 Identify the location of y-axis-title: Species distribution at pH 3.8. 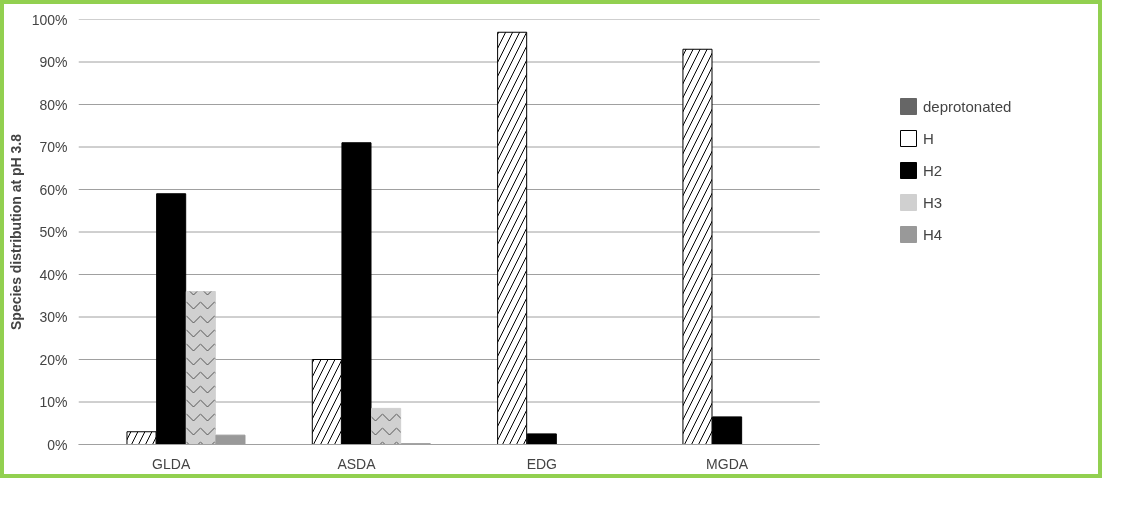
(15, 232).